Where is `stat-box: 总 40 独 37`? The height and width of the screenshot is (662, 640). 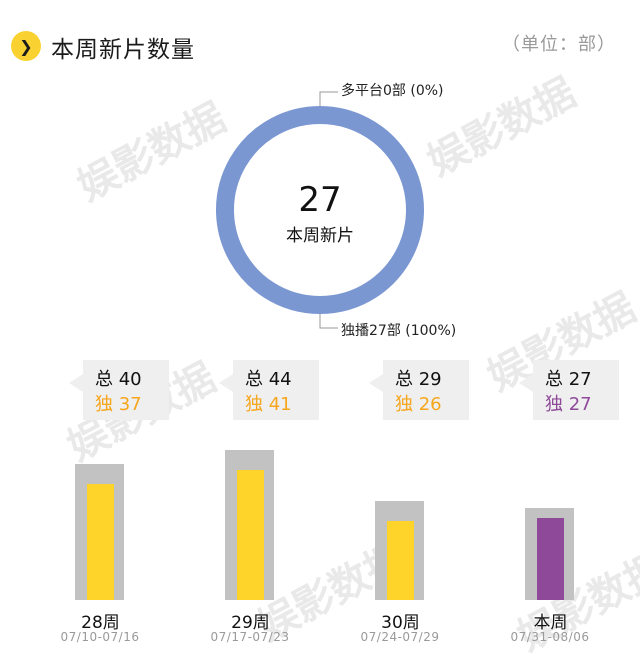
stat-box: 总 40 独 37 is located at coordinates (119, 390).